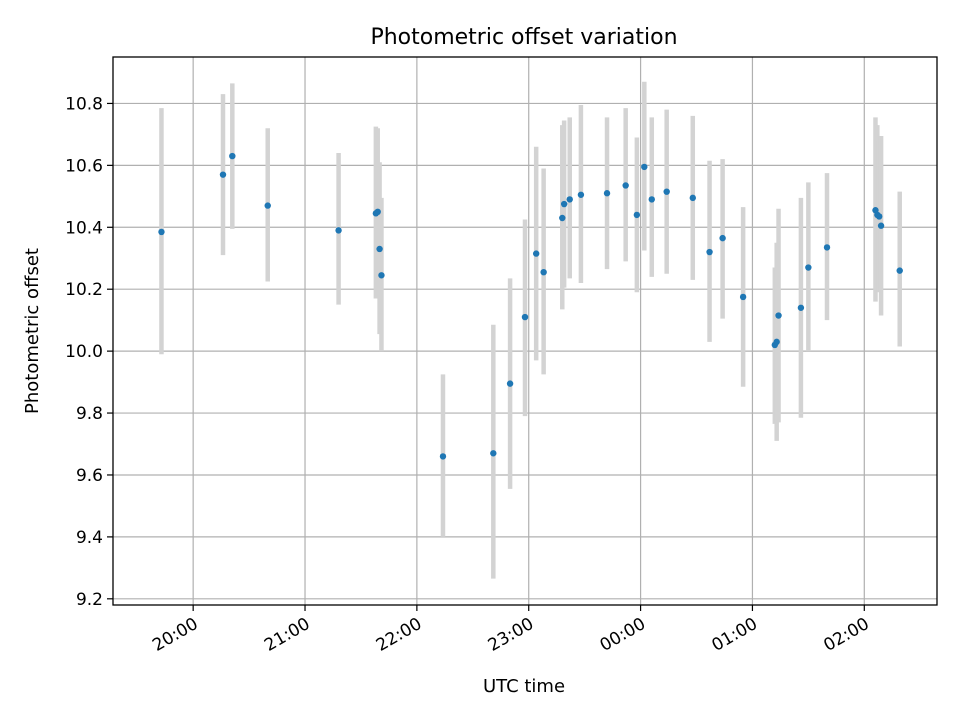 The height and width of the screenshot is (720, 960). I want to click on x-tick-label: 01:00, so click(735, 635).